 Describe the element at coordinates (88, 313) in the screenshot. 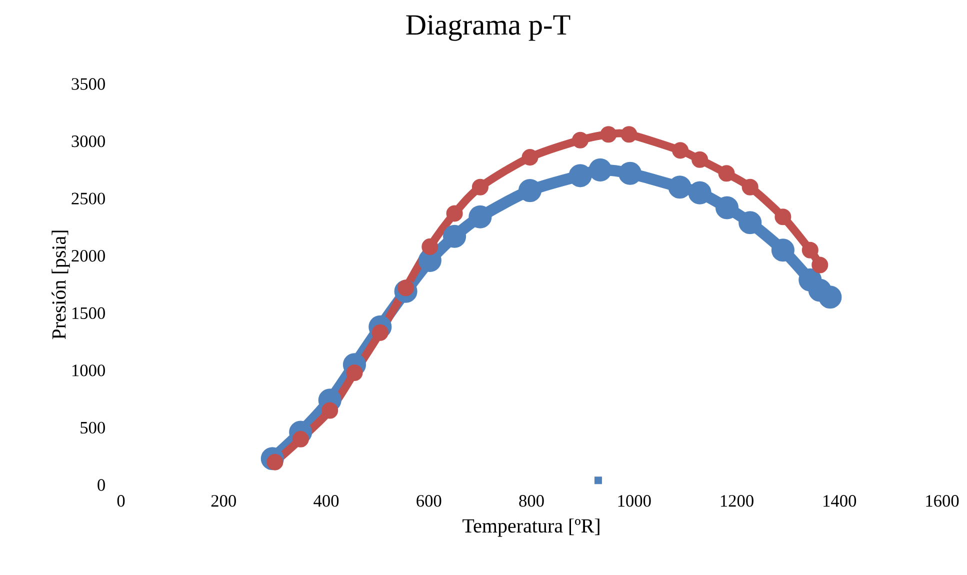

I see `y-tick-label: 1500` at that location.